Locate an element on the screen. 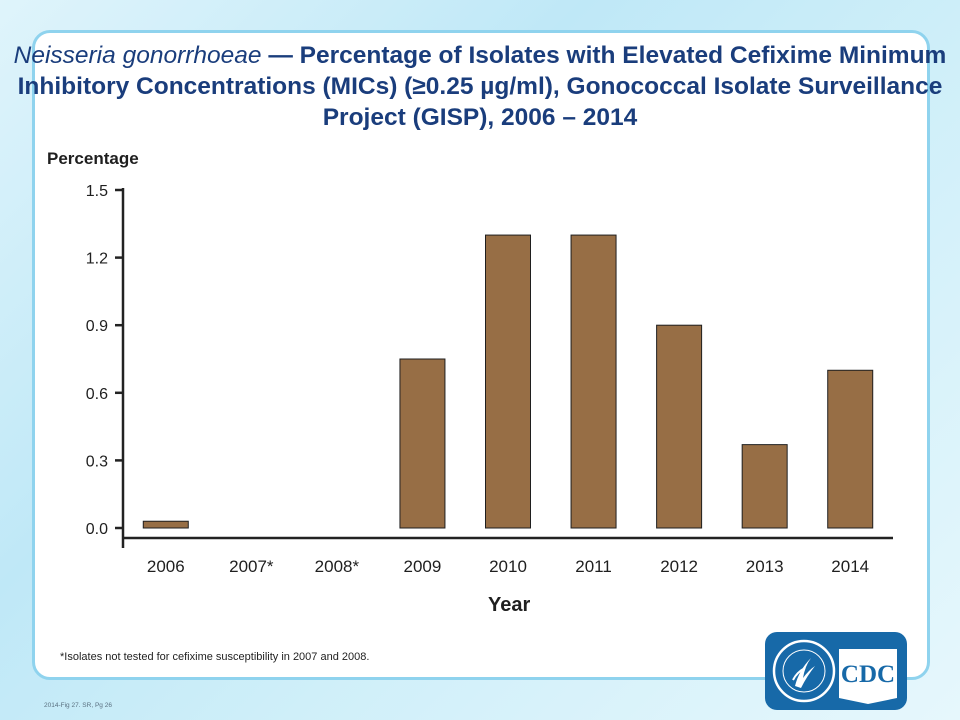 This screenshot has height=720, width=960. y-tick-label: 0.3 is located at coordinates (97, 461).